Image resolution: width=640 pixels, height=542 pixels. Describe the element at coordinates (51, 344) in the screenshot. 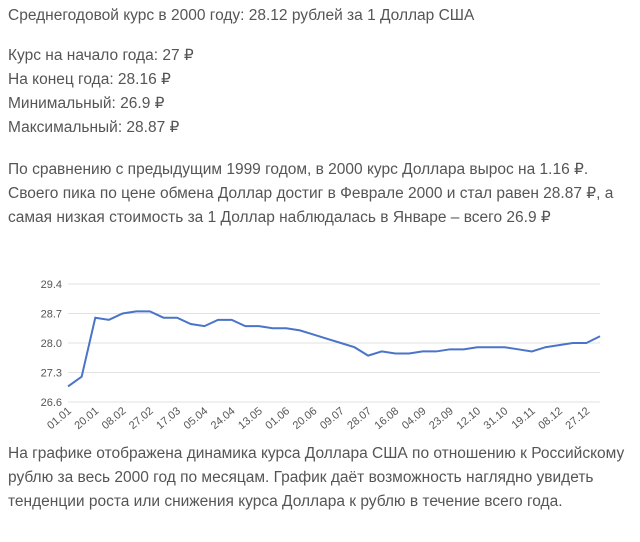

I see `y-tick-label: 28.0` at that location.